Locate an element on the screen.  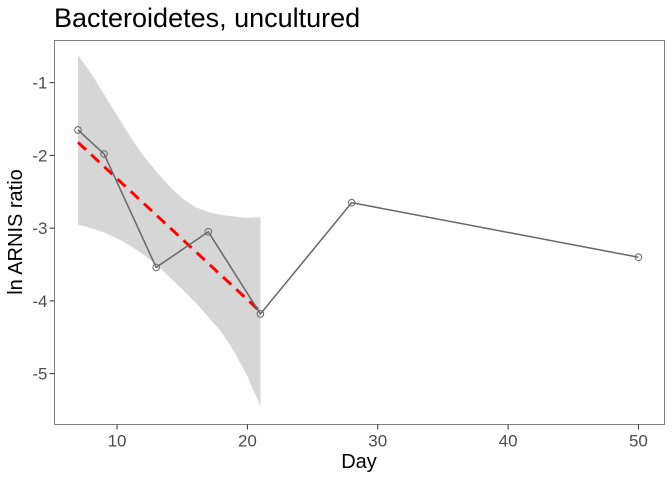
x-tick-label: 10 is located at coordinates (117, 441).